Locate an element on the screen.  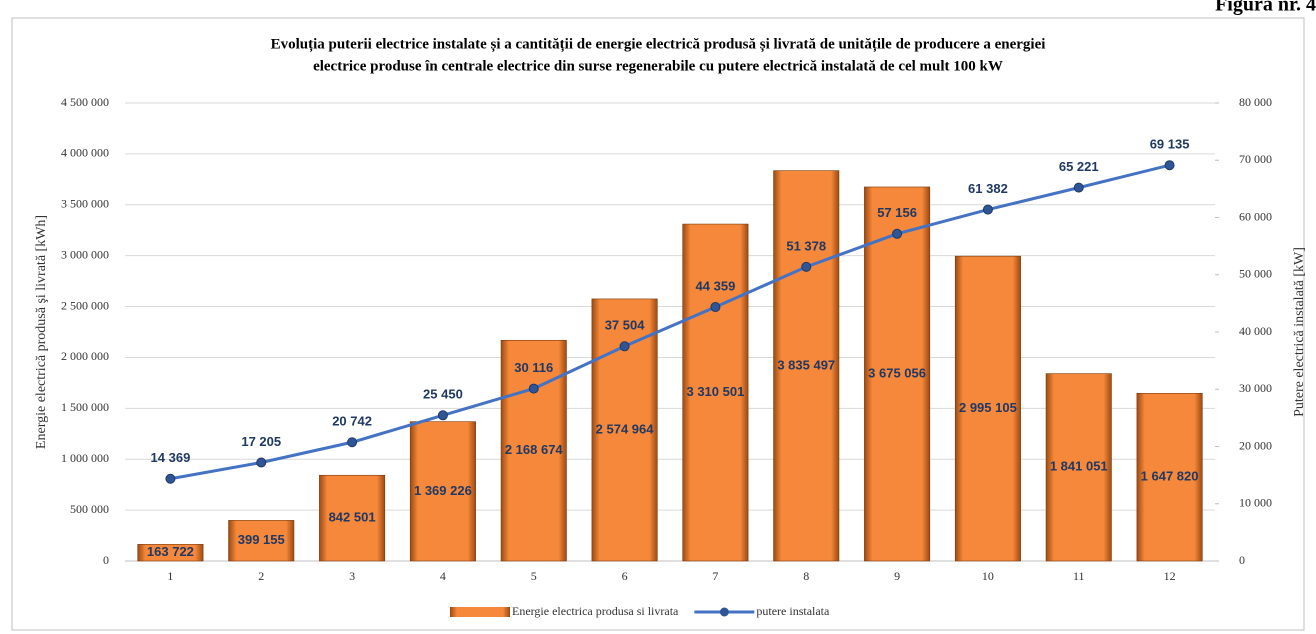
y2-tick-label: 80 000 is located at coordinates (1255, 102).